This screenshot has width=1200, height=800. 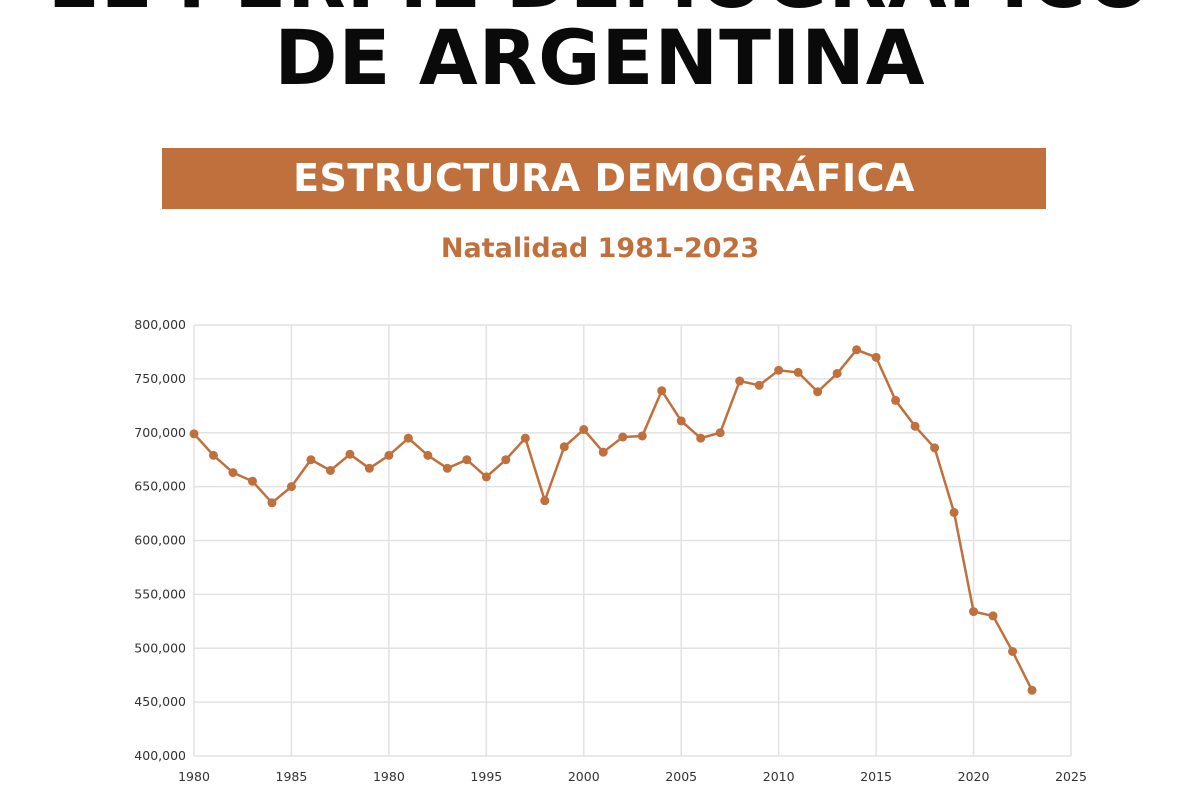 I want to click on y-tick-label: 550,000, so click(x=160, y=593).